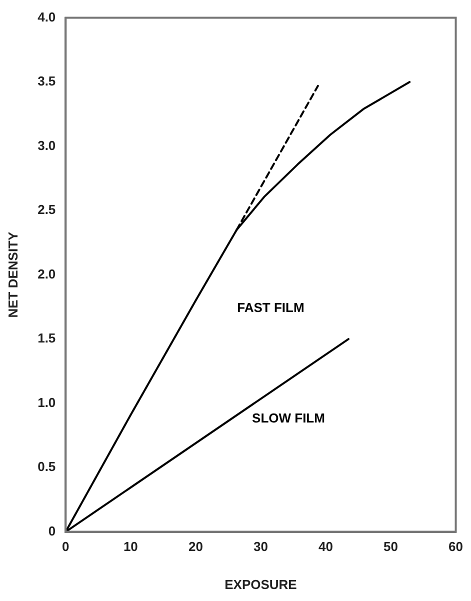 This screenshot has width=471, height=601. What do you see at coordinates (391, 546) in the screenshot?
I see `x-tick-label: 50` at bounding box center [391, 546].